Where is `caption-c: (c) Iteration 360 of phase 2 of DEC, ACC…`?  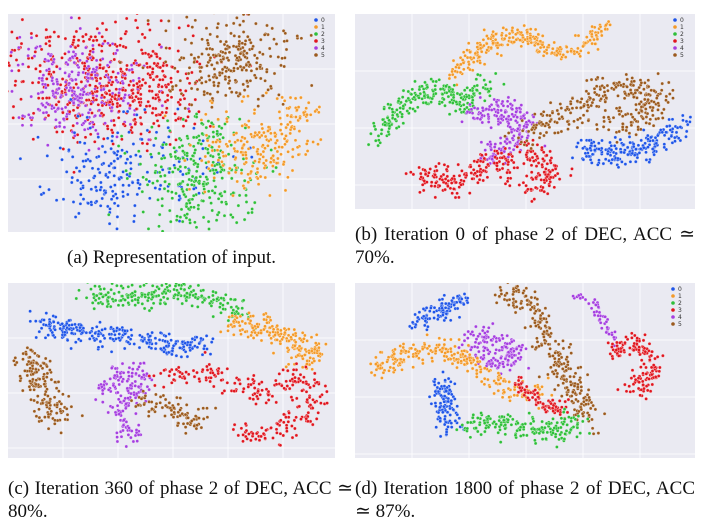
caption-c: (c) Iteration 360 of phase 2 of DEC, ACC… is located at coordinates (180, 500).